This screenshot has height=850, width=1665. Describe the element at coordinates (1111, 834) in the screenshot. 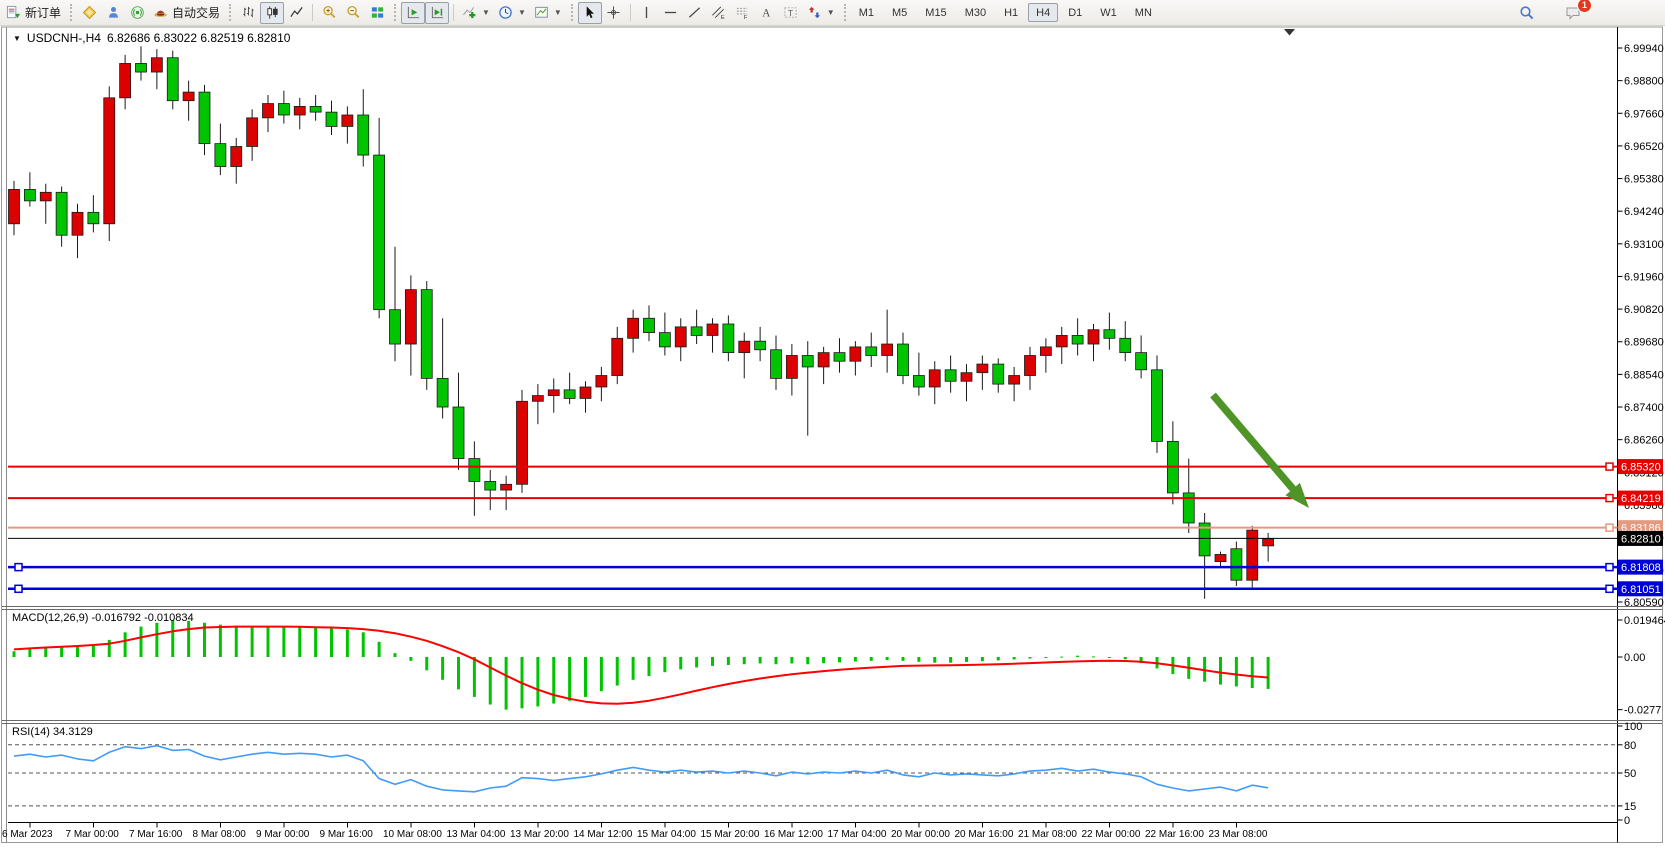

I see `svg-text: 22 Mar 00:00` at that location.